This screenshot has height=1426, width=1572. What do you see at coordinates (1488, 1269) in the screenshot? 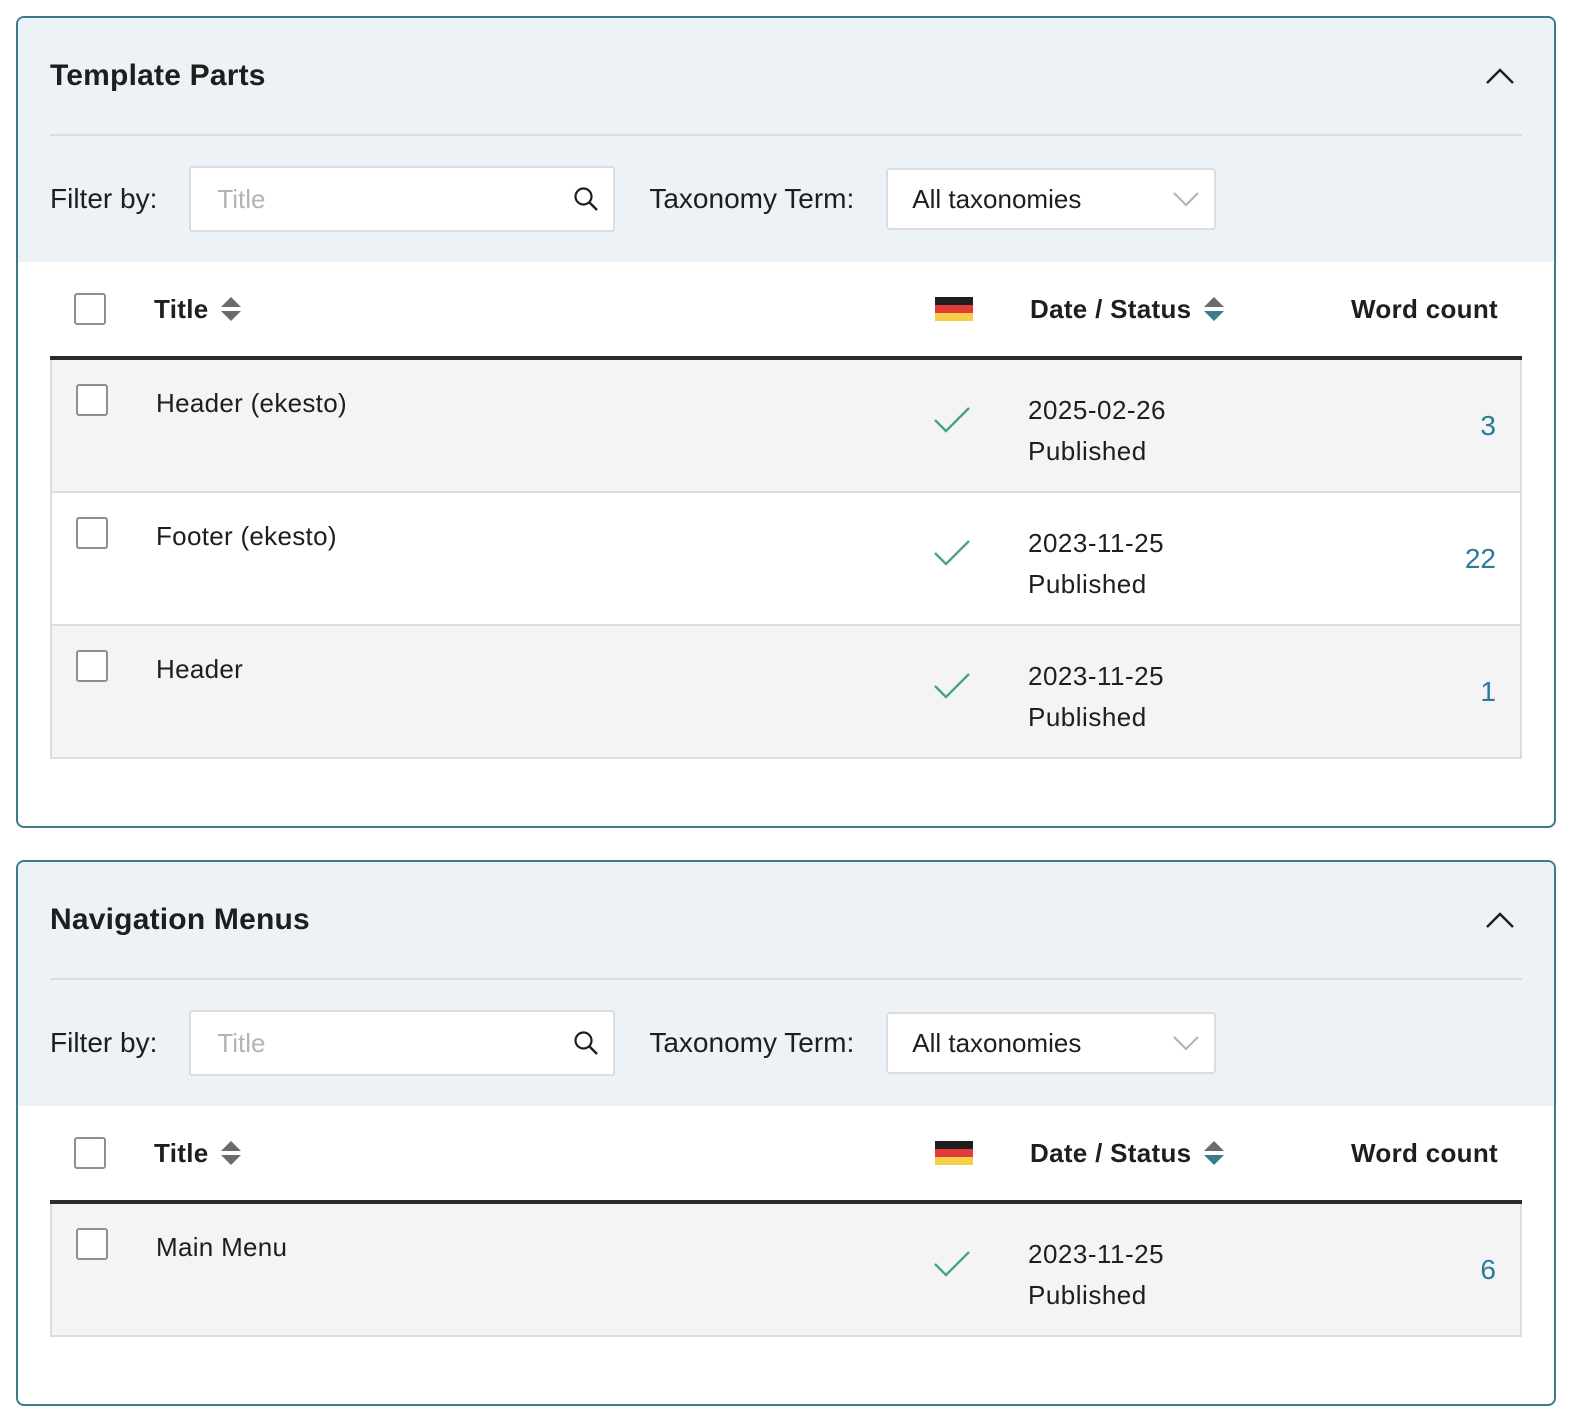
I see `row-word-count: 6` at bounding box center [1488, 1269].